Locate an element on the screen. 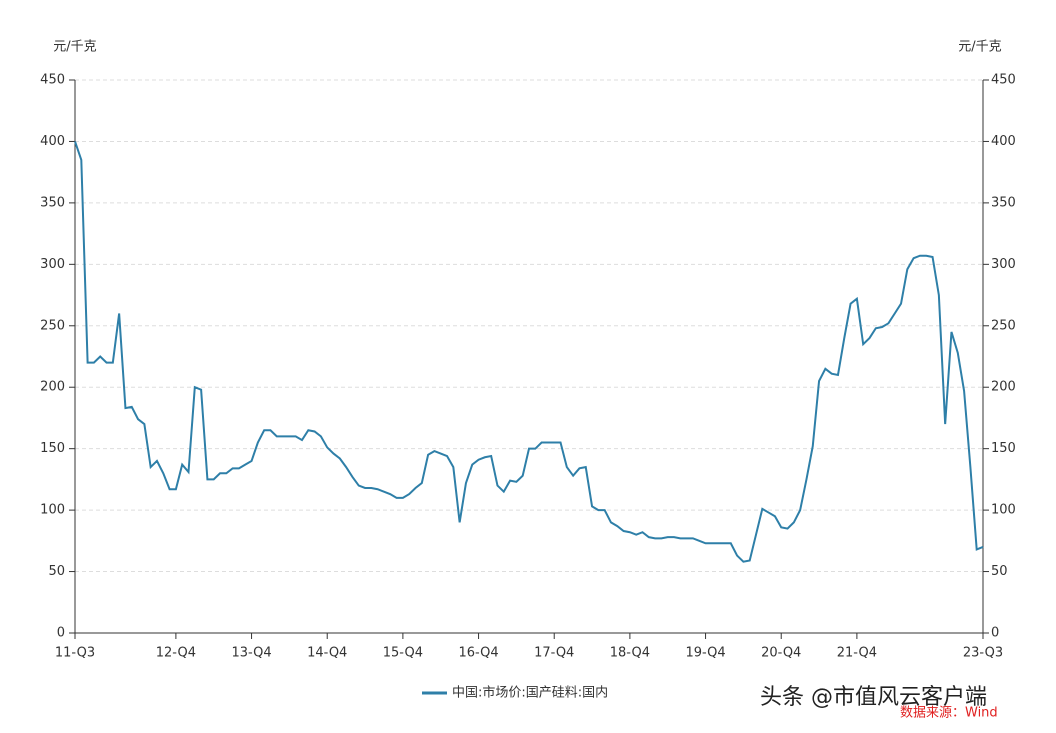 Image resolution: width=1056 pixels, height=733 pixels. y-tick-label: 400 is located at coordinates (52, 141).